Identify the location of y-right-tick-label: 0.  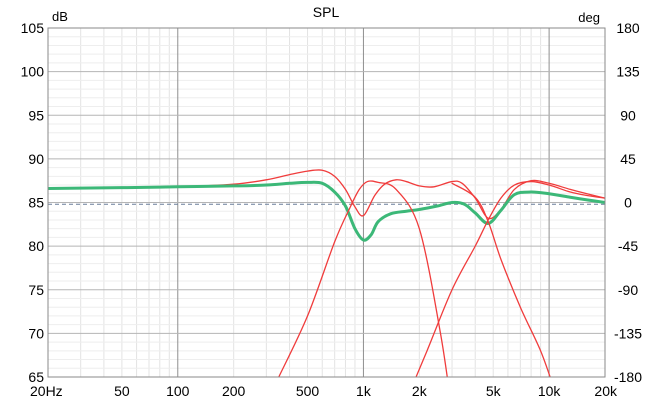
(628, 203).